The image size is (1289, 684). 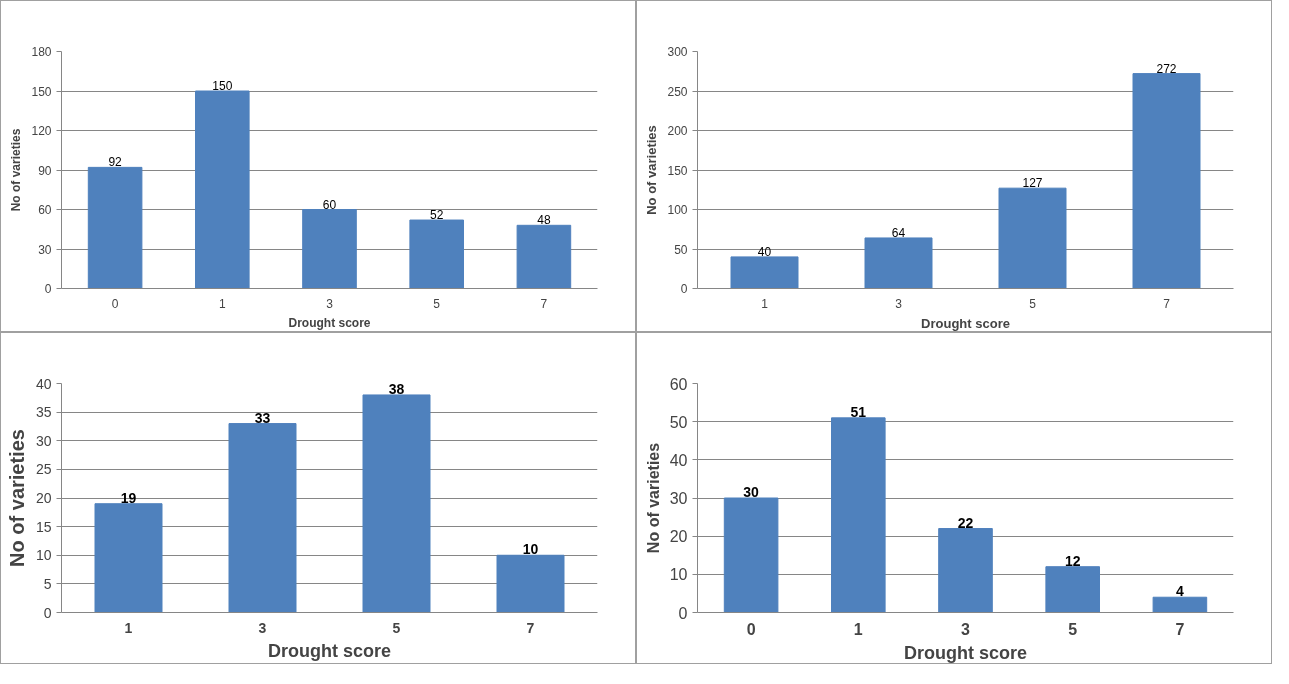 I want to click on data-label: 30, so click(x=751, y=492).